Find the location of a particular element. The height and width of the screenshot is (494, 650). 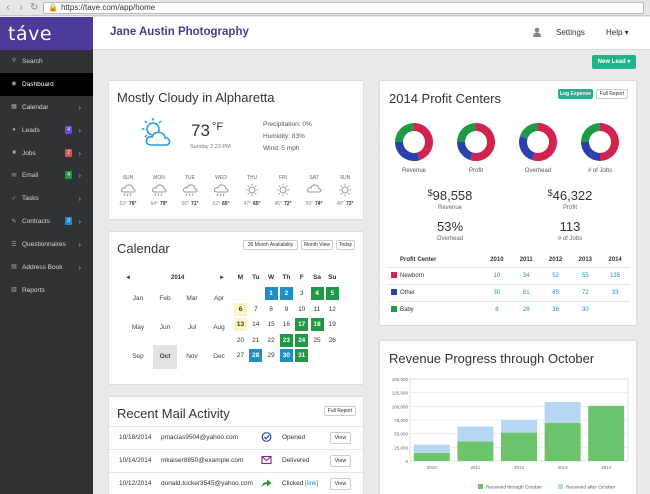

calendar-day: 31 is located at coordinates (302, 356).